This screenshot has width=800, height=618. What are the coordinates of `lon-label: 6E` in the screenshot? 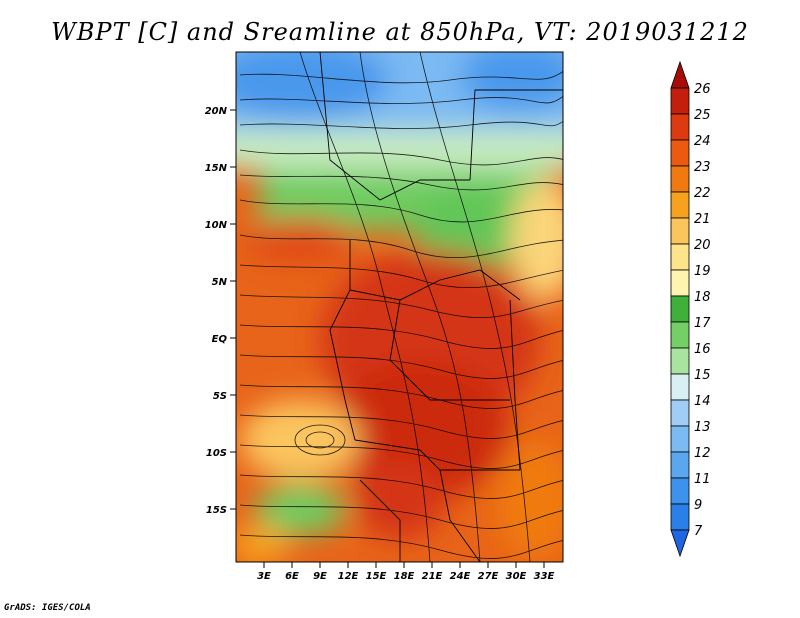 It's located at (292, 576).